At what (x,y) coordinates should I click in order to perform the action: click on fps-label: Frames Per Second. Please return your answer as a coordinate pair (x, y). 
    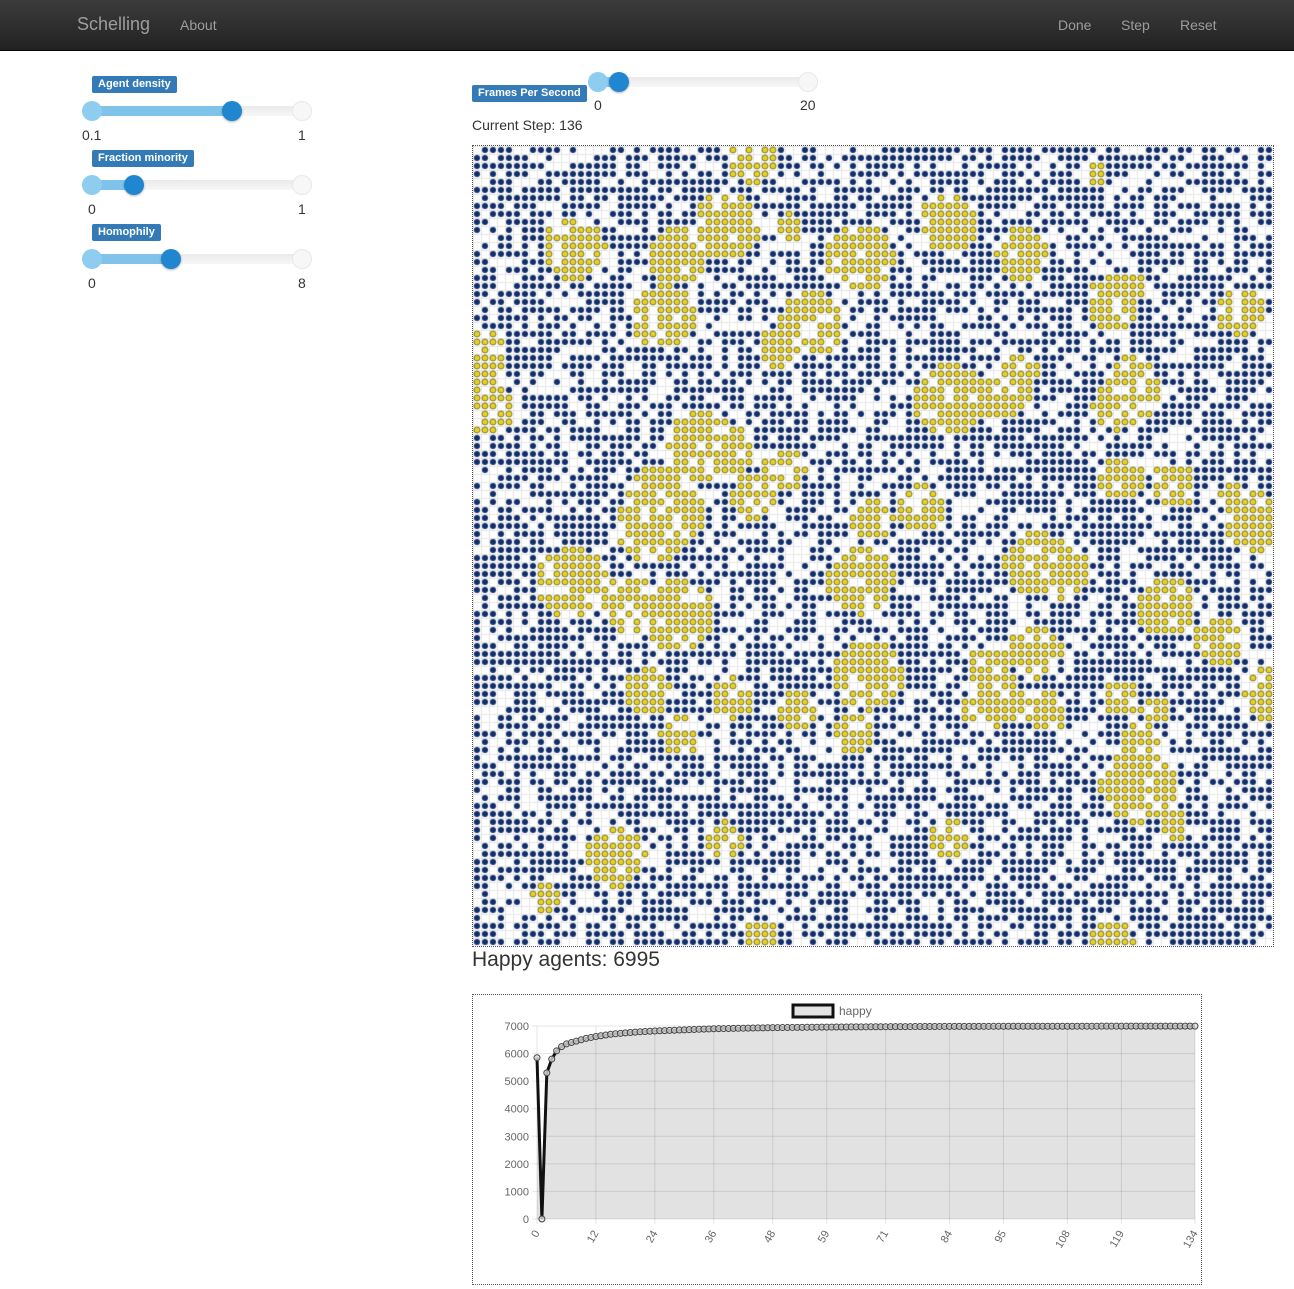
    Looking at the image, I should click on (529, 93).